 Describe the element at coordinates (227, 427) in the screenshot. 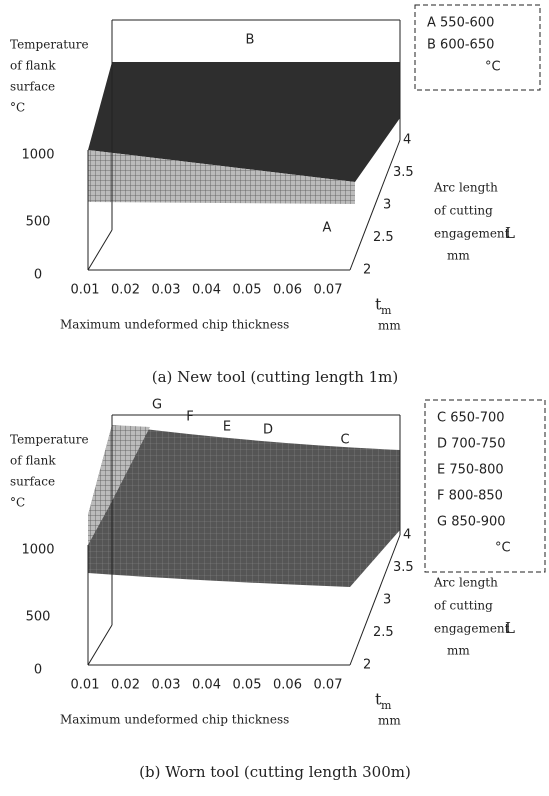

I see `surface-label: E` at that location.